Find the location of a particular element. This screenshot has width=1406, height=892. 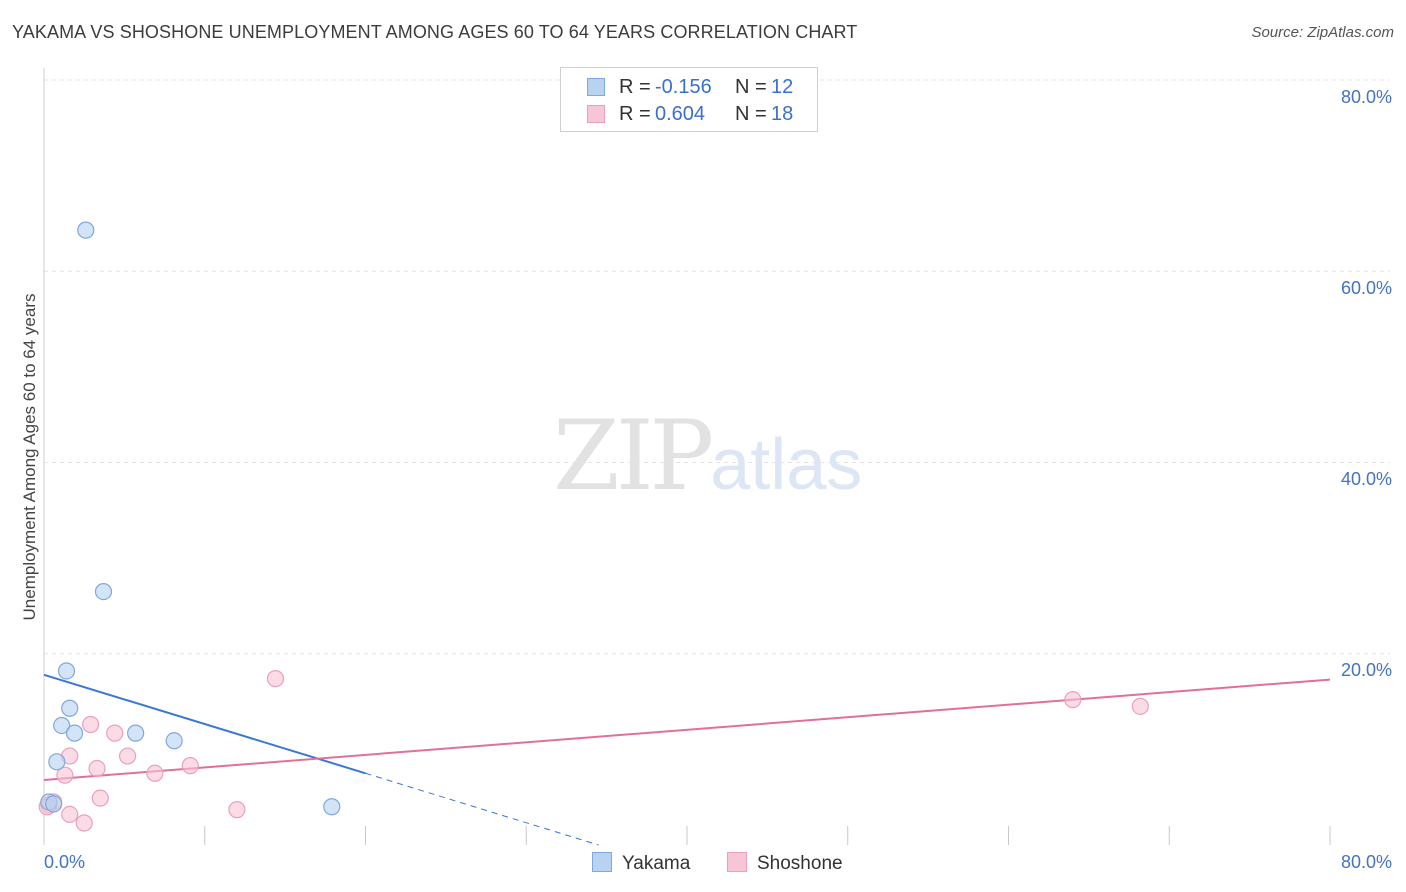

legend-r-value: -0.156 is located at coordinates (683, 87).